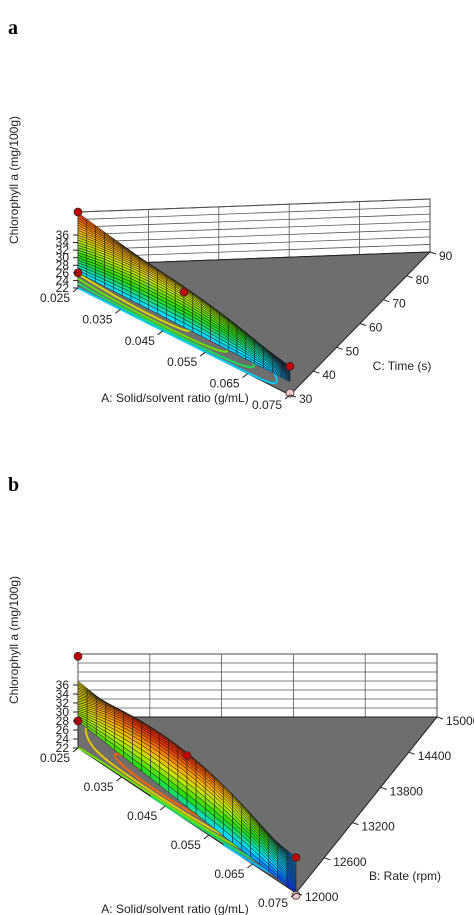  Describe the element at coordinates (353, 351) in the screenshot. I see `y-tick-label: 50` at that location.